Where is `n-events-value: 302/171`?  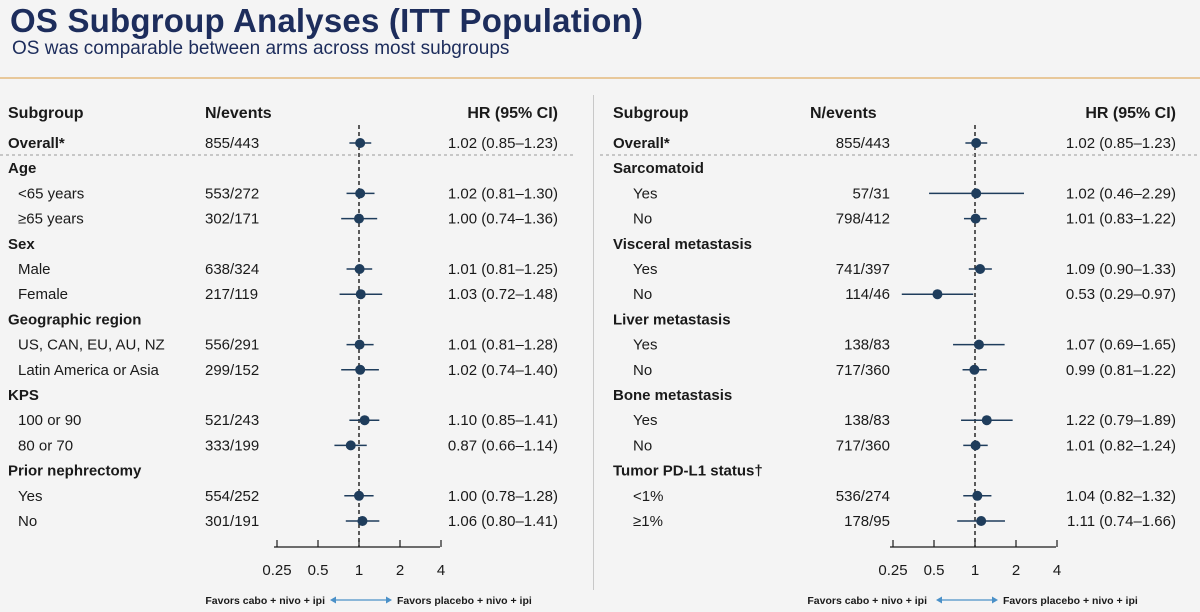
n-events-value: 302/171 is located at coordinates (232, 219).